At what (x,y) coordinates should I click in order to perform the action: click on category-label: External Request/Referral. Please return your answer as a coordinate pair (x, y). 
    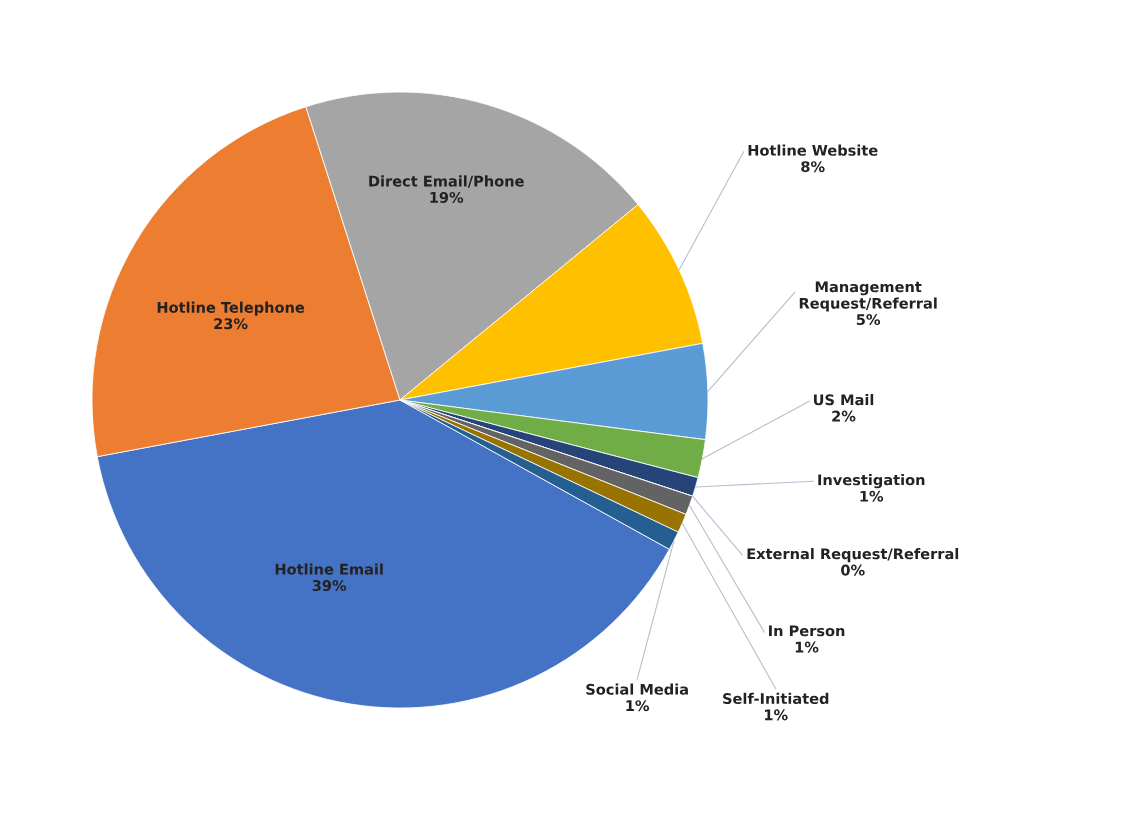
    Looking at the image, I should click on (853, 555).